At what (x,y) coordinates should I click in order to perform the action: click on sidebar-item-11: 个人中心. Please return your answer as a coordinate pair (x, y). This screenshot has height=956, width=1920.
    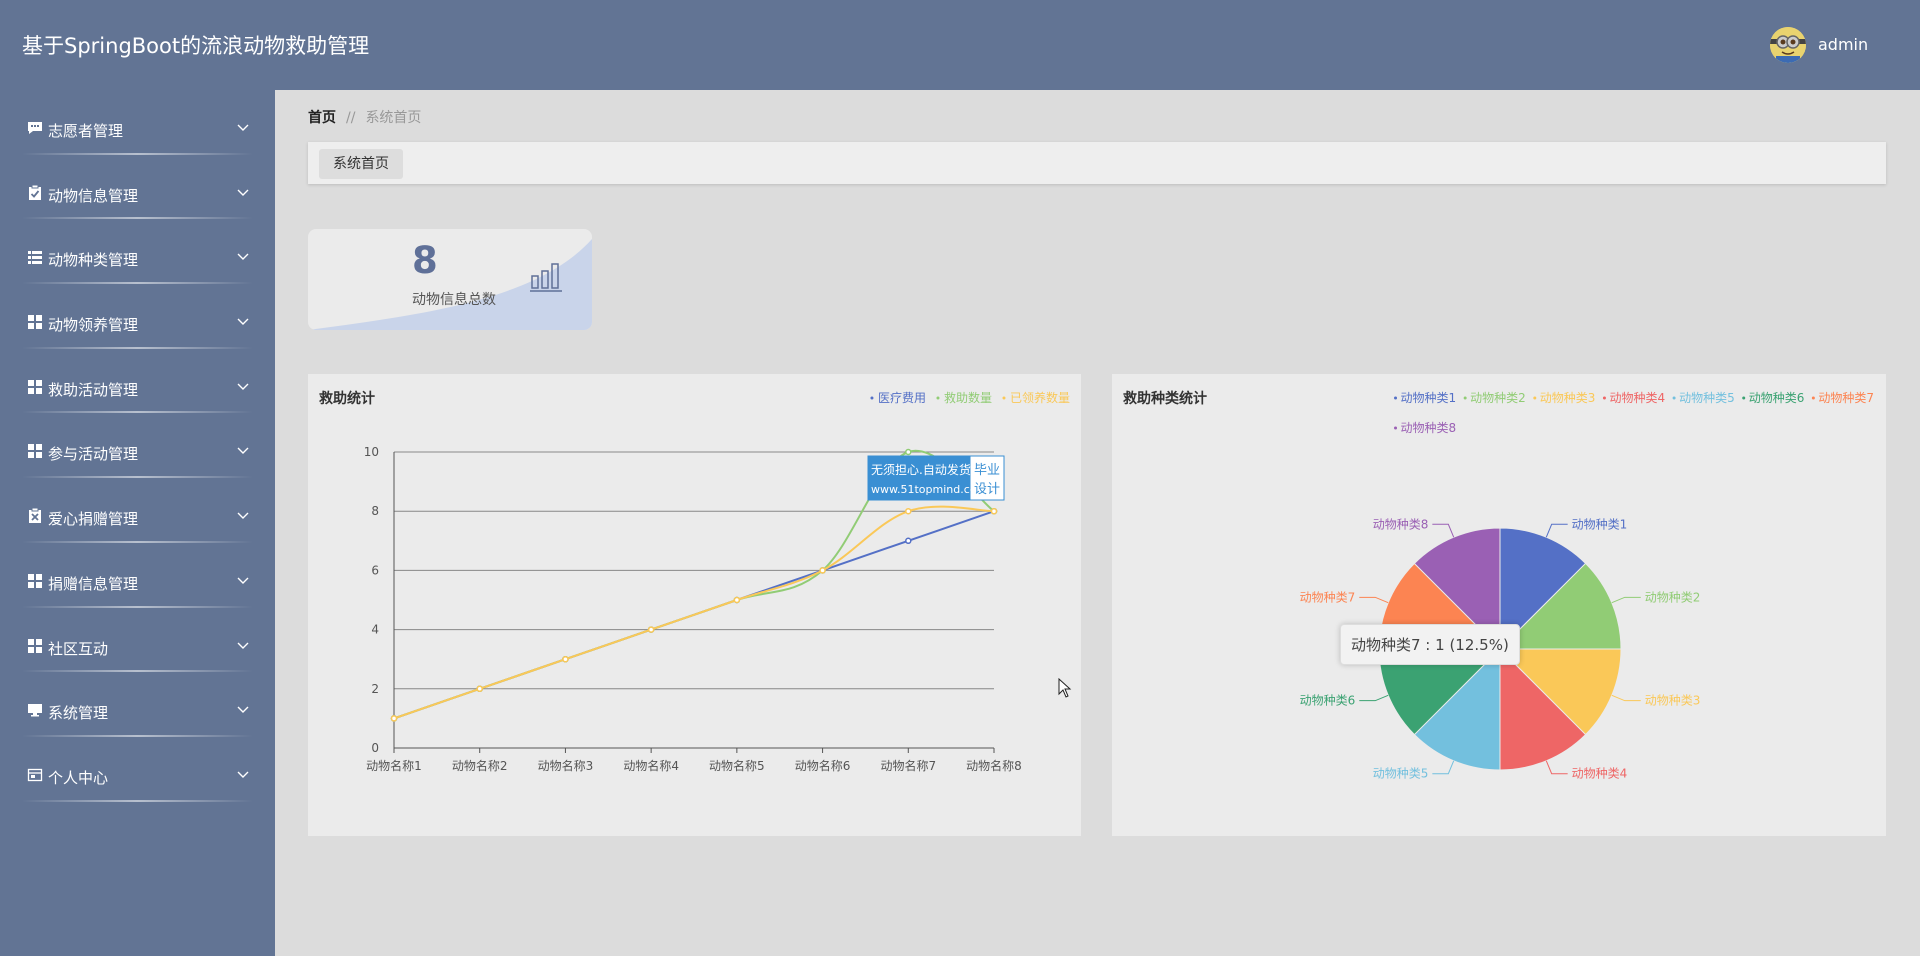
    Looking at the image, I should click on (137, 769).